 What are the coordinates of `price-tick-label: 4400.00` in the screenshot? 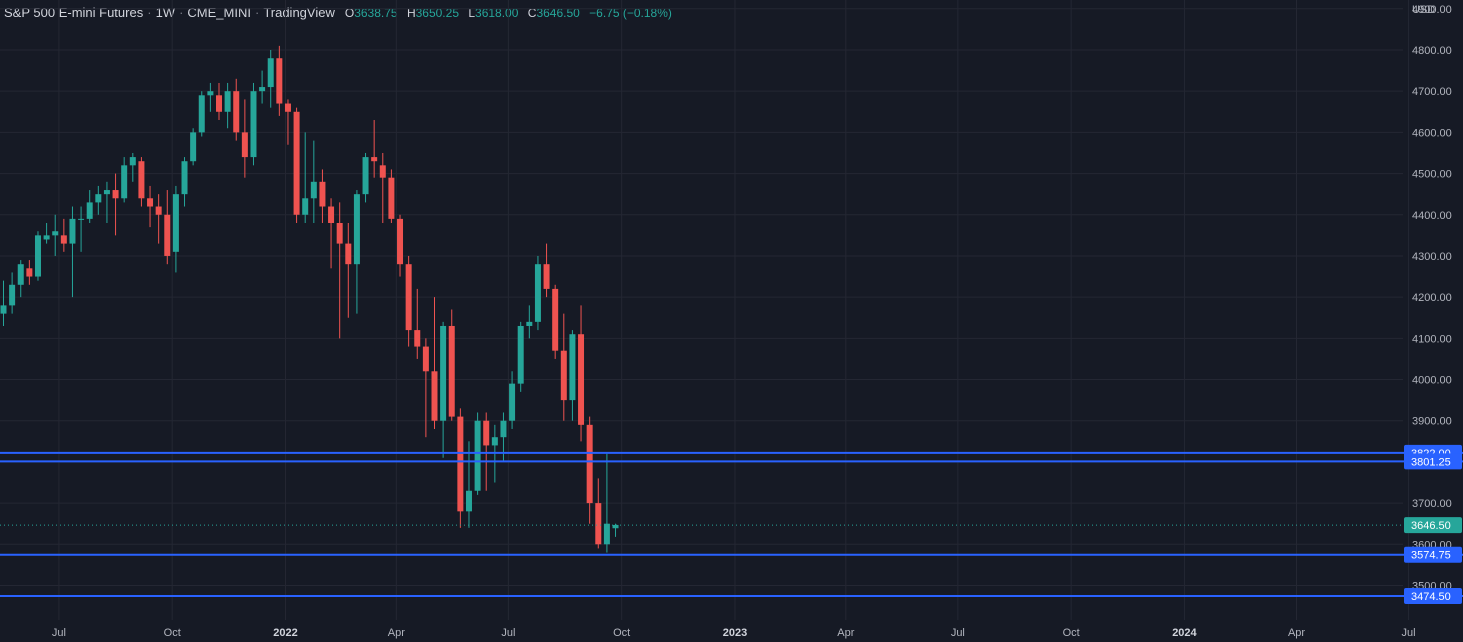 It's located at (1432, 216).